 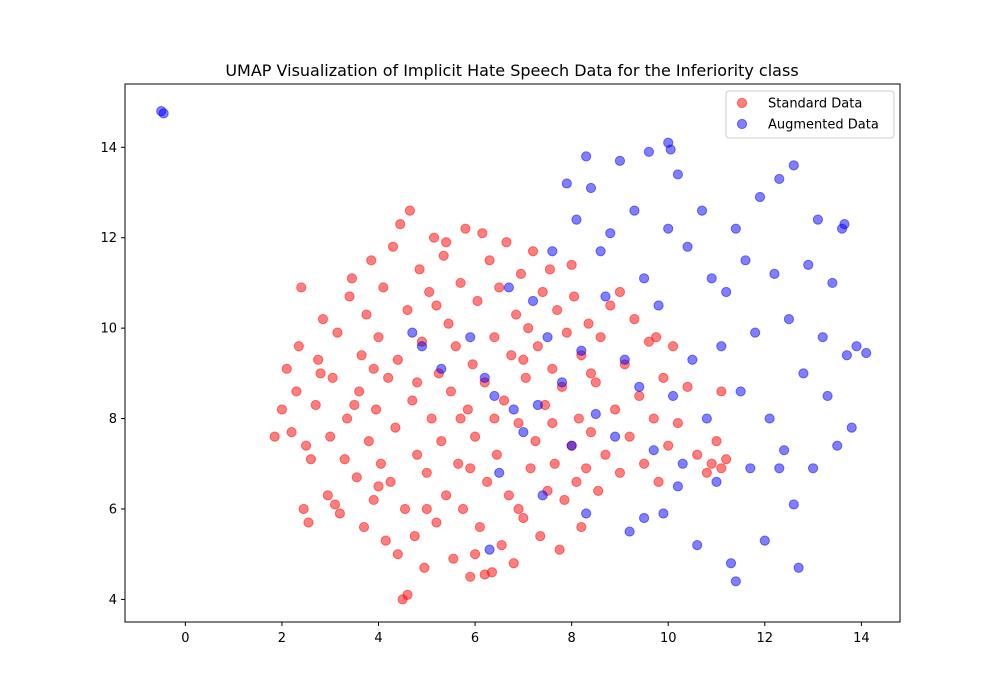 What do you see at coordinates (113, 419) in the screenshot?
I see `y-tick-label: 8` at bounding box center [113, 419].